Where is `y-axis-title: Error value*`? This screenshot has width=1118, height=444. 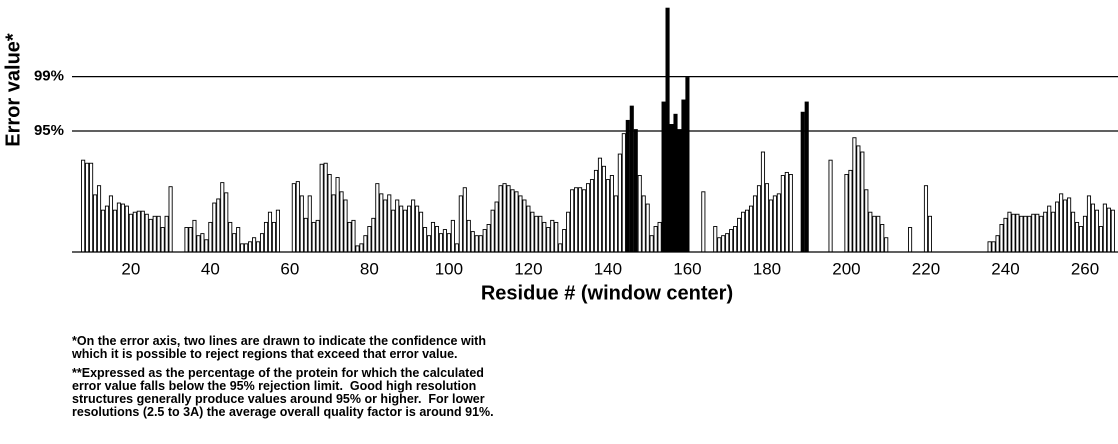
y-axis-title: Error value* is located at coordinates (13, 90).